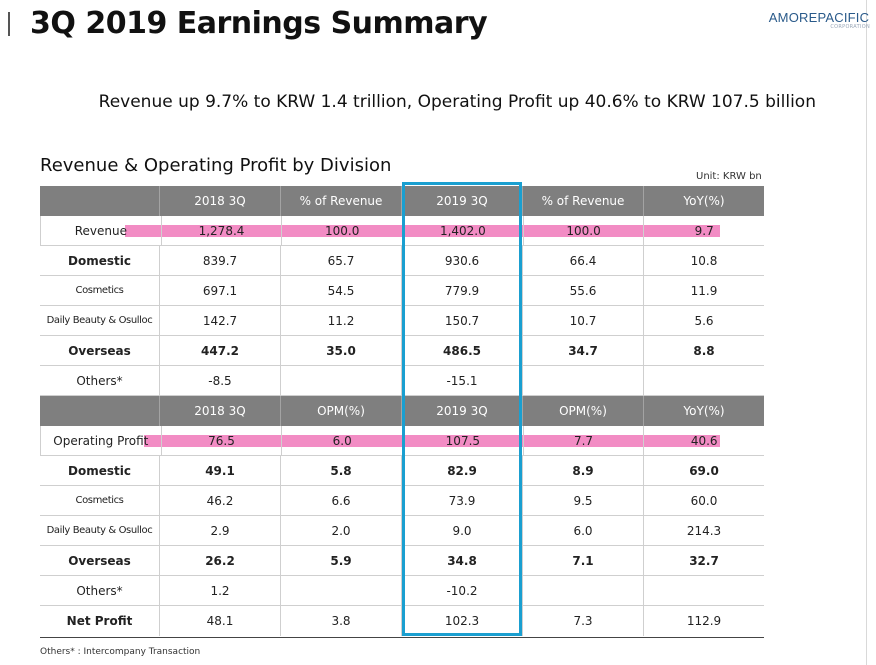  I want to click on table-cell: 9.7, so click(703, 230).